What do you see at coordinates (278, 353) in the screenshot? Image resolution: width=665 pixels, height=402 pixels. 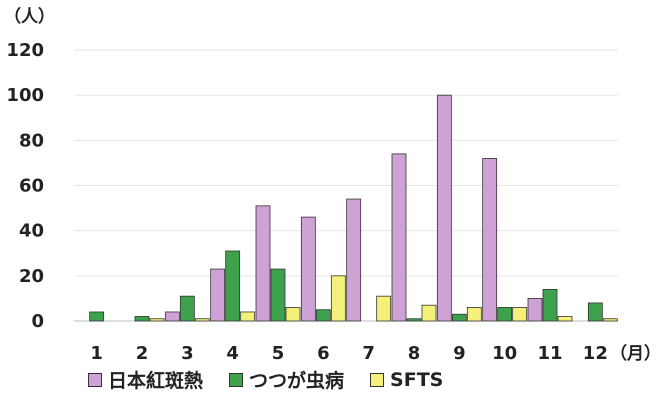 I see `x-tick-label: 5` at bounding box center [278, 353].